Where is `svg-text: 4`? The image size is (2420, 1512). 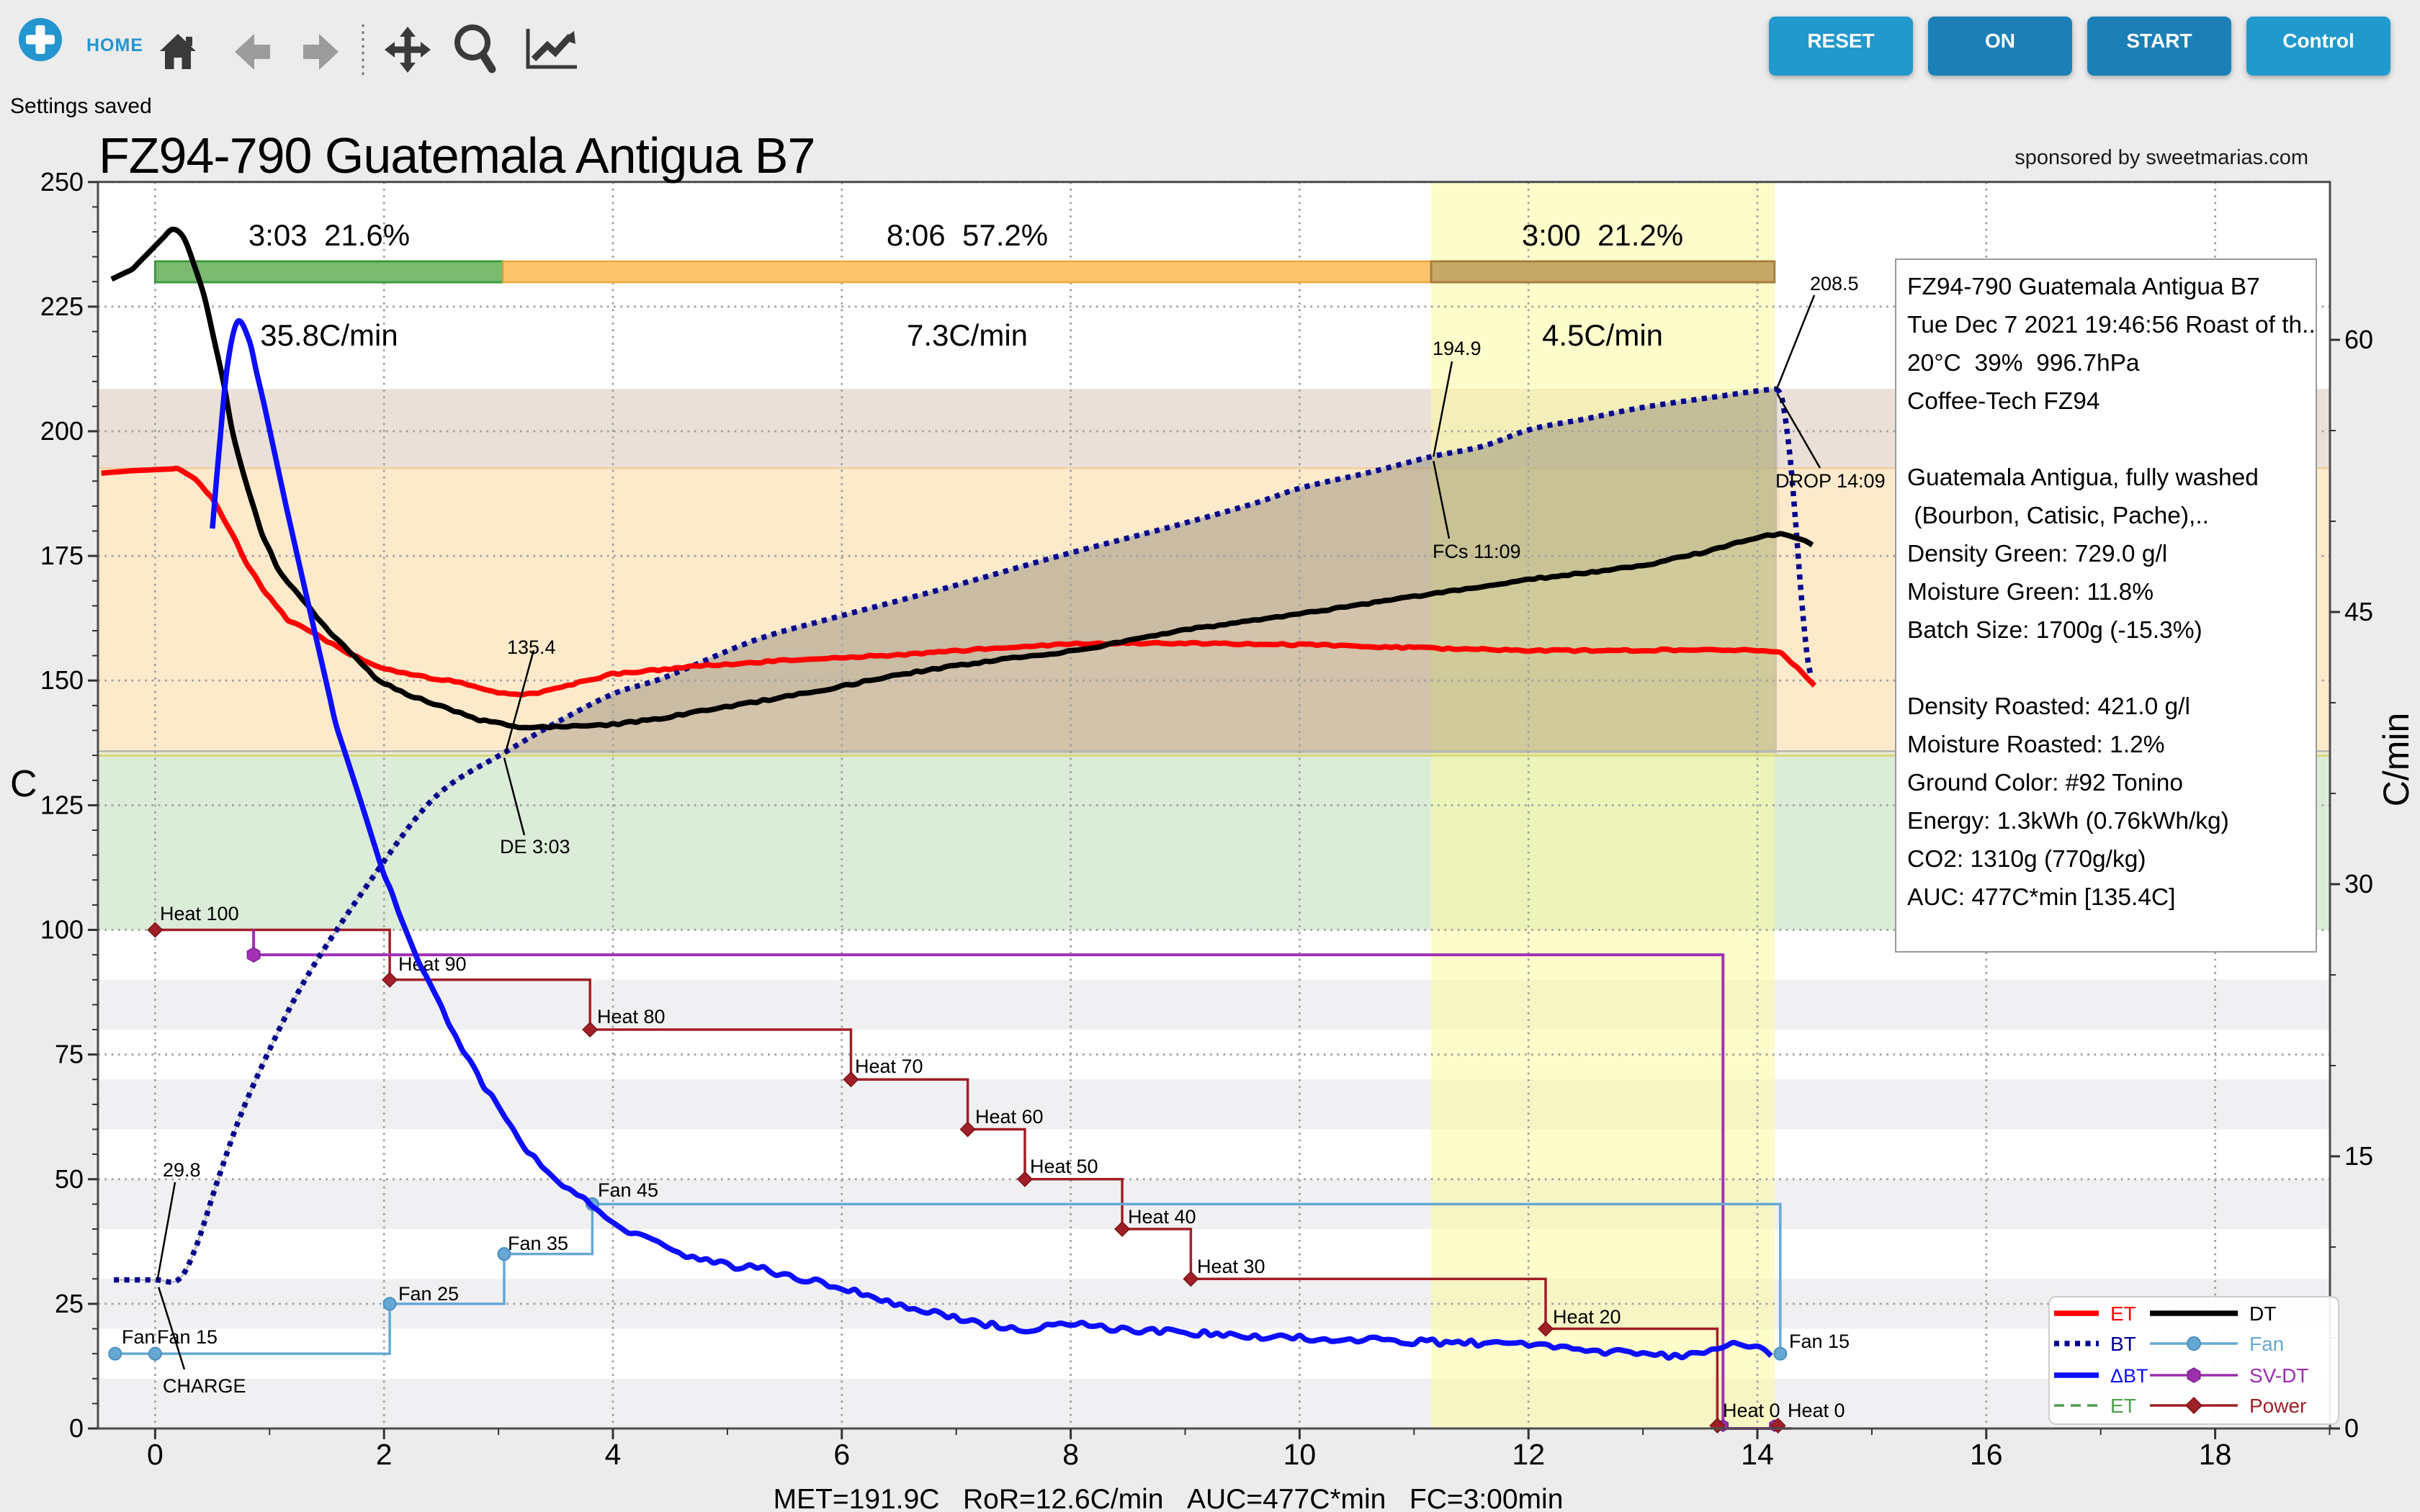
svg-text: 4 is located at coordinates (613, 1454).